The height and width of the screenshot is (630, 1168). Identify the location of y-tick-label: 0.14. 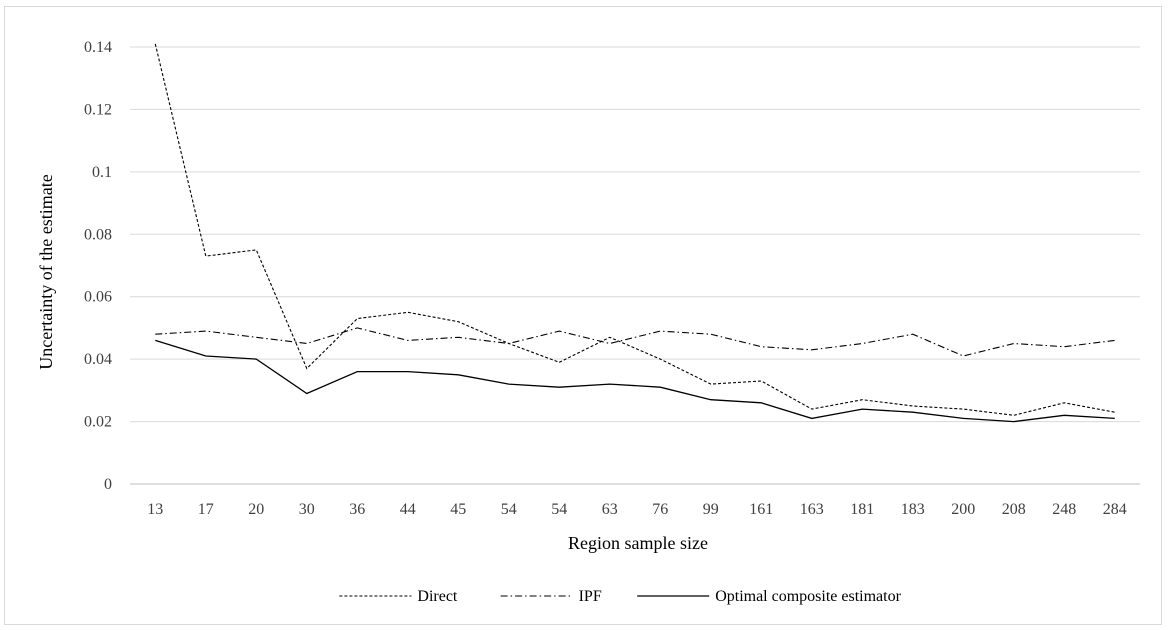
(98, 47).